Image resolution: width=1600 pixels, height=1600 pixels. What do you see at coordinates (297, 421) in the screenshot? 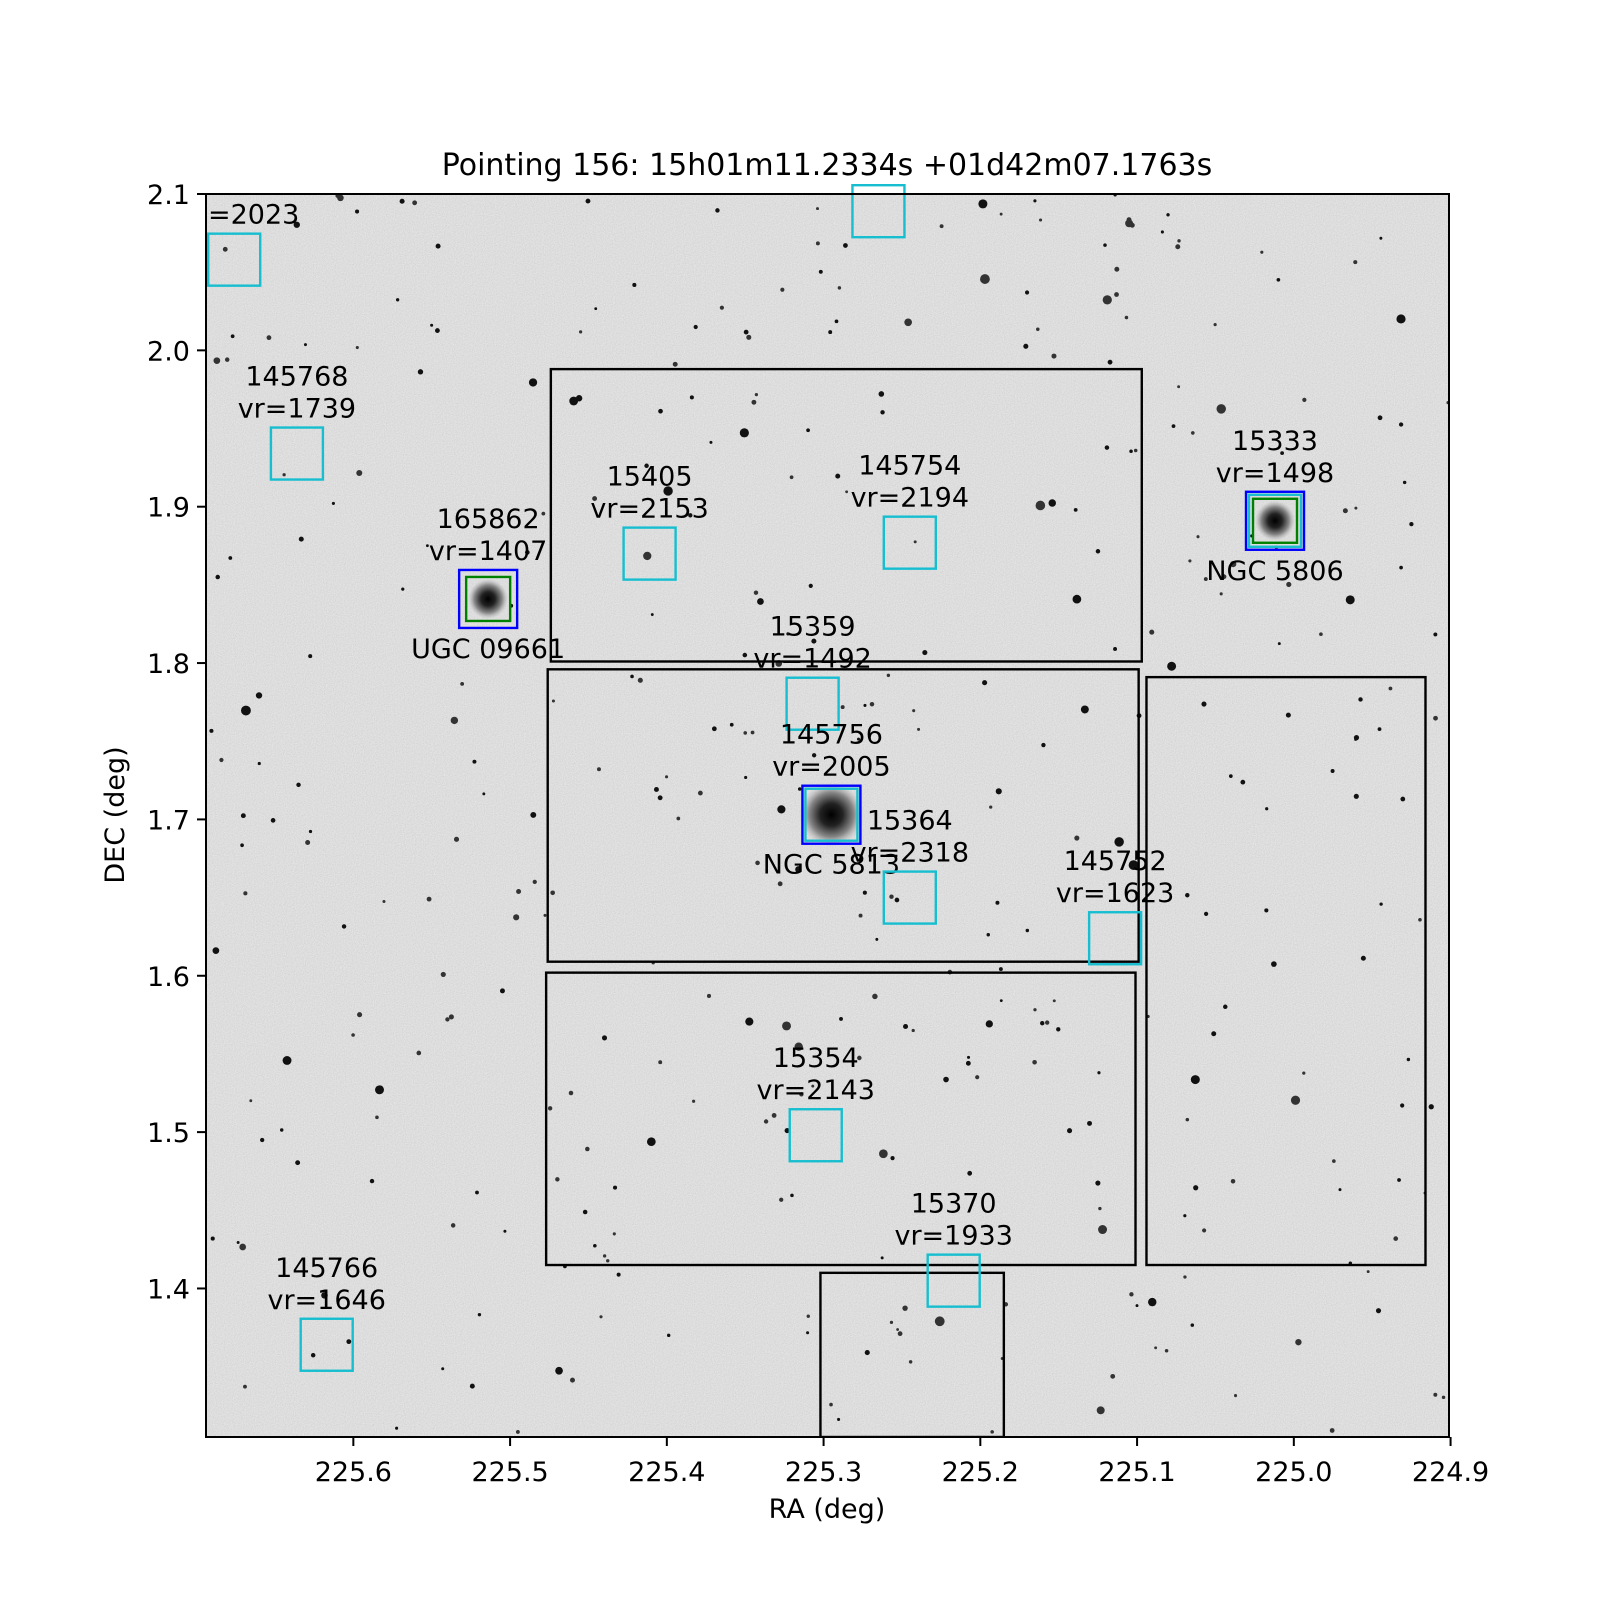
I see `source-marker: 145768 vr=1739` at bounding box center [297, 421].